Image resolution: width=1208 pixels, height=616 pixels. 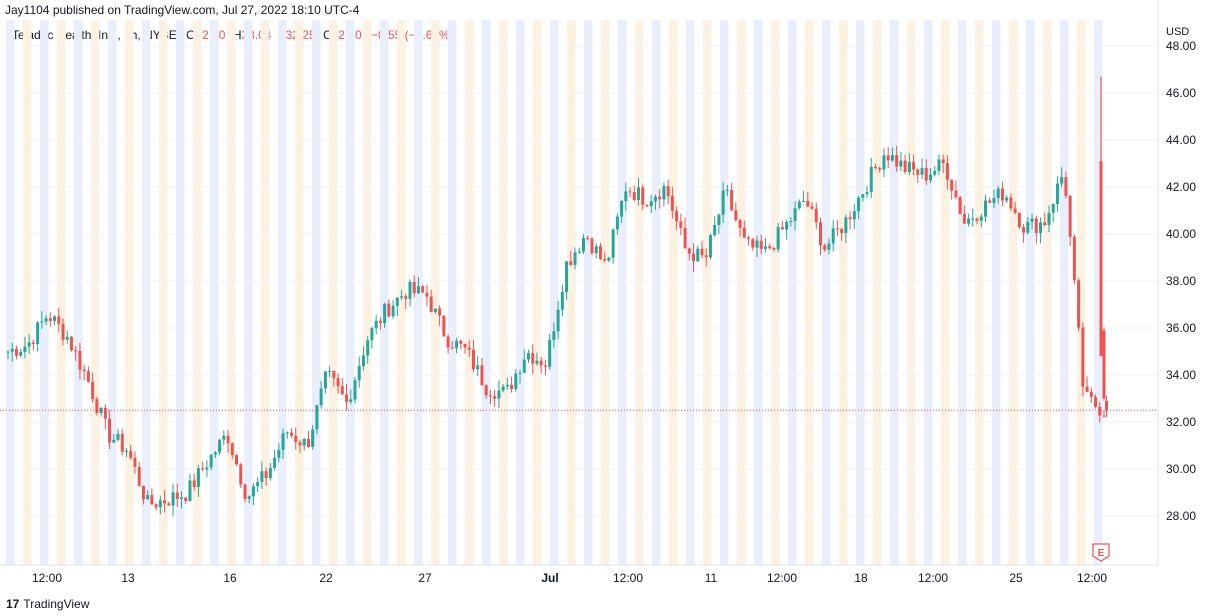 What do you see at coordinates (1181, 328) in the screenshot?
I see `y-tick-label: 36.00` at bounding box center [1181, 328].